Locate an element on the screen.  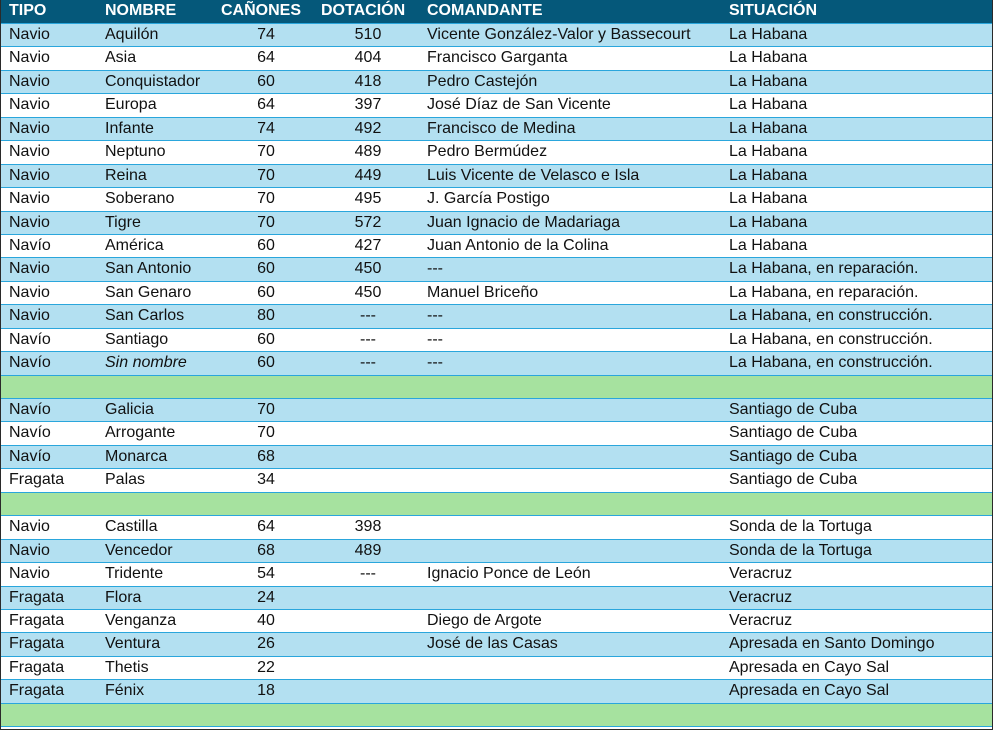
cell-canones: 68 is located at coordinates (266, 550).